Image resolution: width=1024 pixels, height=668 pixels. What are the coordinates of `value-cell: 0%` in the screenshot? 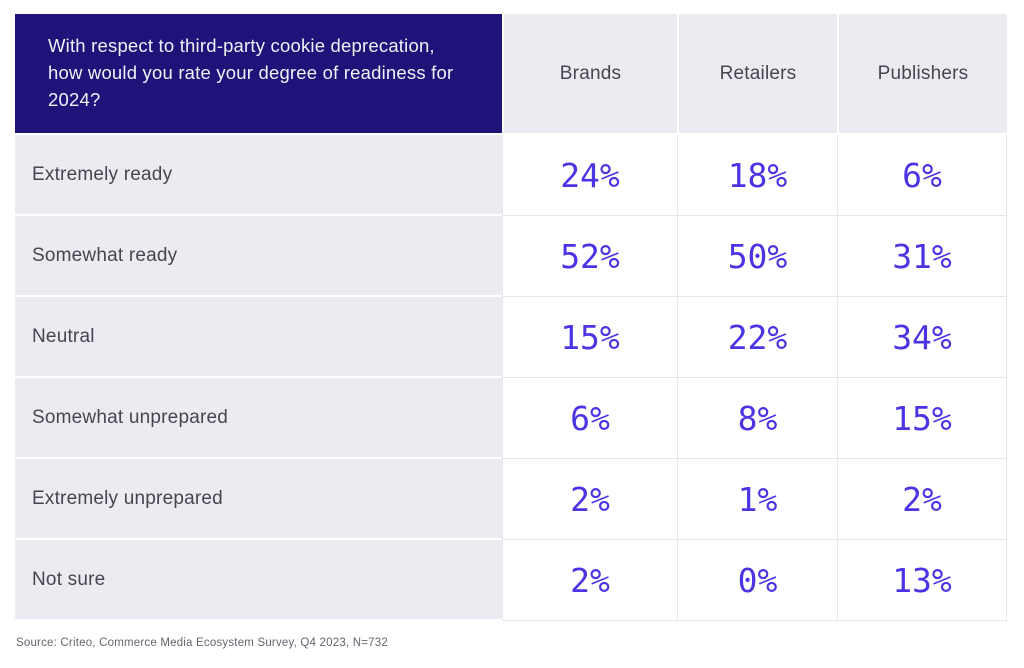 It's located at (757, 580).